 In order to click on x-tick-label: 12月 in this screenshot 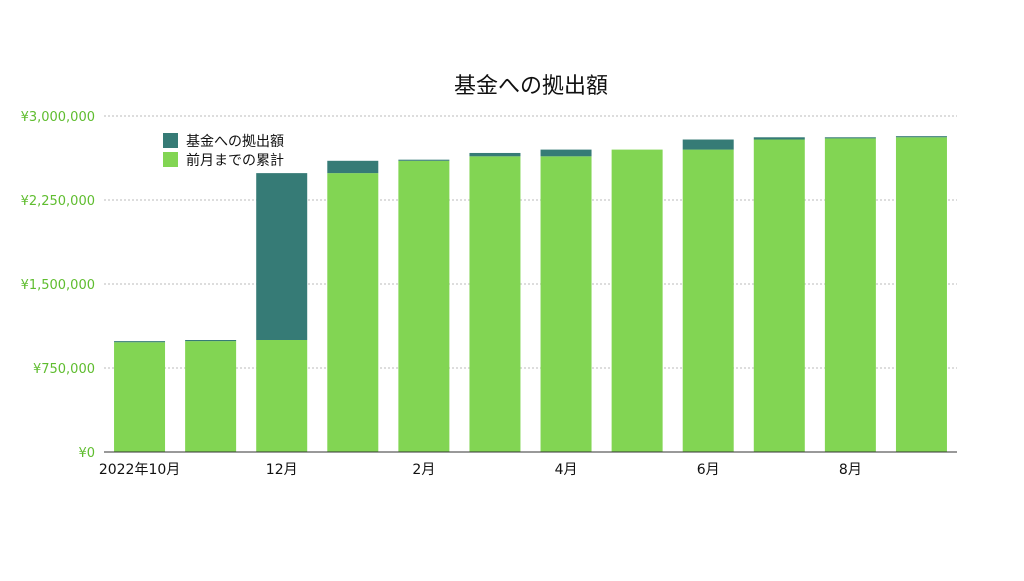, I will do `click(282, 470)`.